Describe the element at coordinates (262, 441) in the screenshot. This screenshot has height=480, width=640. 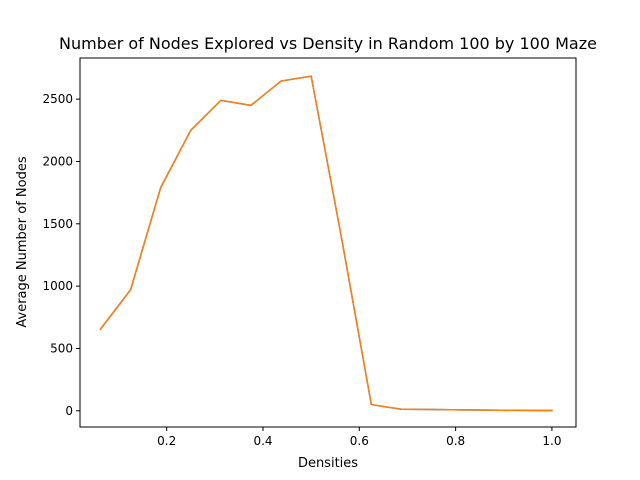
I see `x-tick-label: 0.4` at that location.